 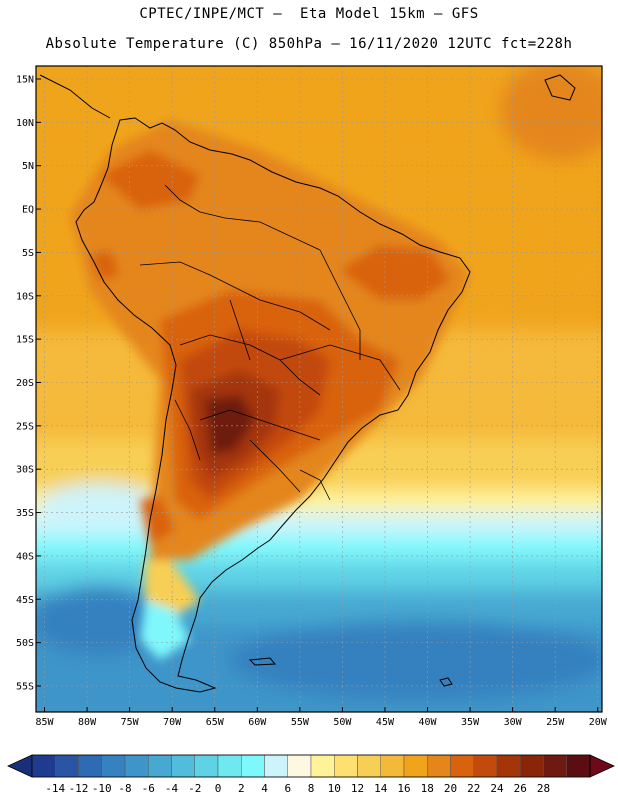 I want to click on colorbar-label: 24, so click(x=497, y=788).